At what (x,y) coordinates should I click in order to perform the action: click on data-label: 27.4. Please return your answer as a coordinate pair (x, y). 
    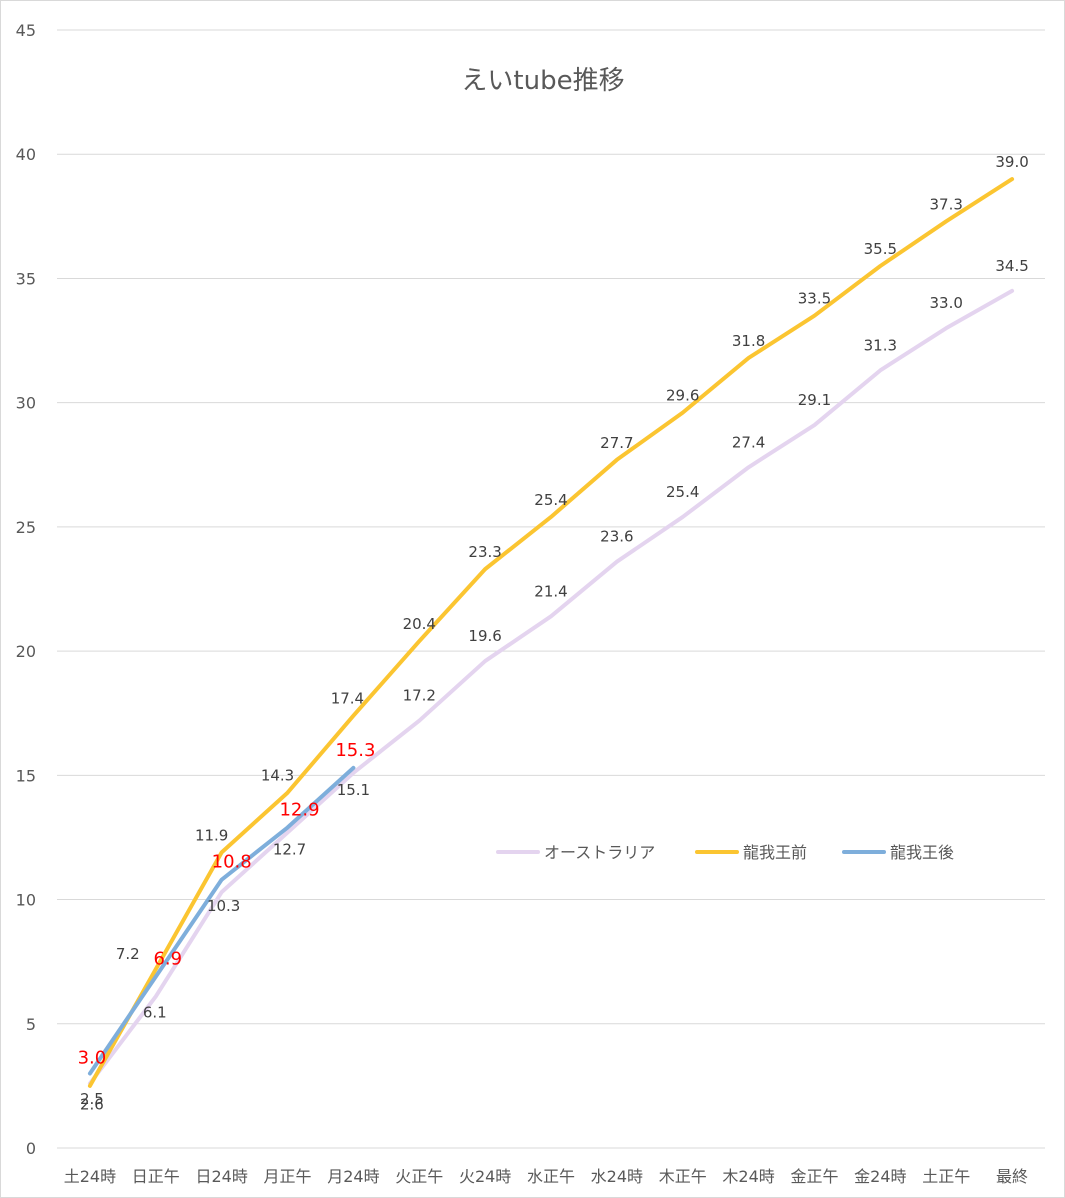
    Looking at the image, I should click on (748, 442).